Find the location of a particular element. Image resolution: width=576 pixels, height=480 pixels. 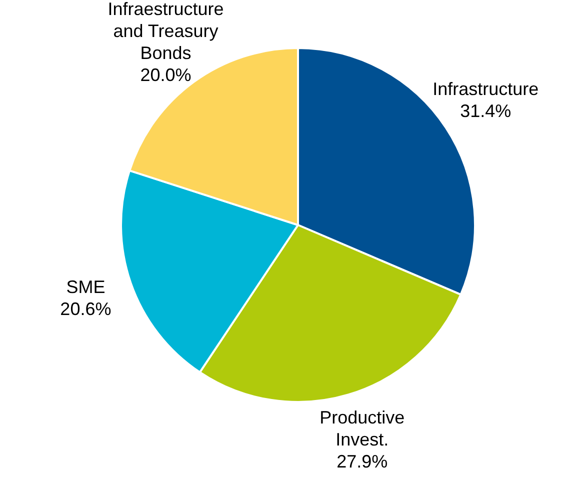

slice-label: Infrastructure is located at coordinates (485, 89).